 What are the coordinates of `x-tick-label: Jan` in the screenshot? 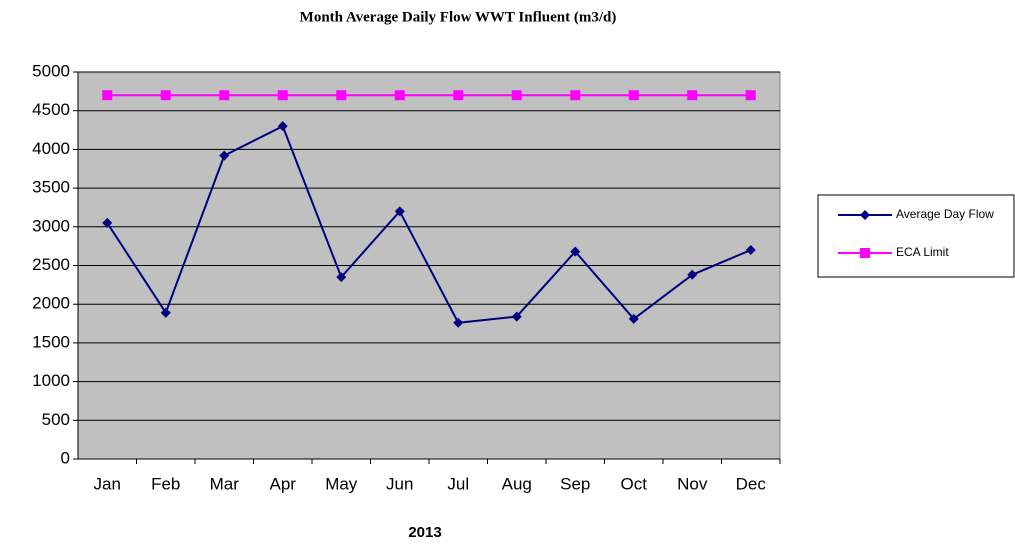 It's located at (107, 483).